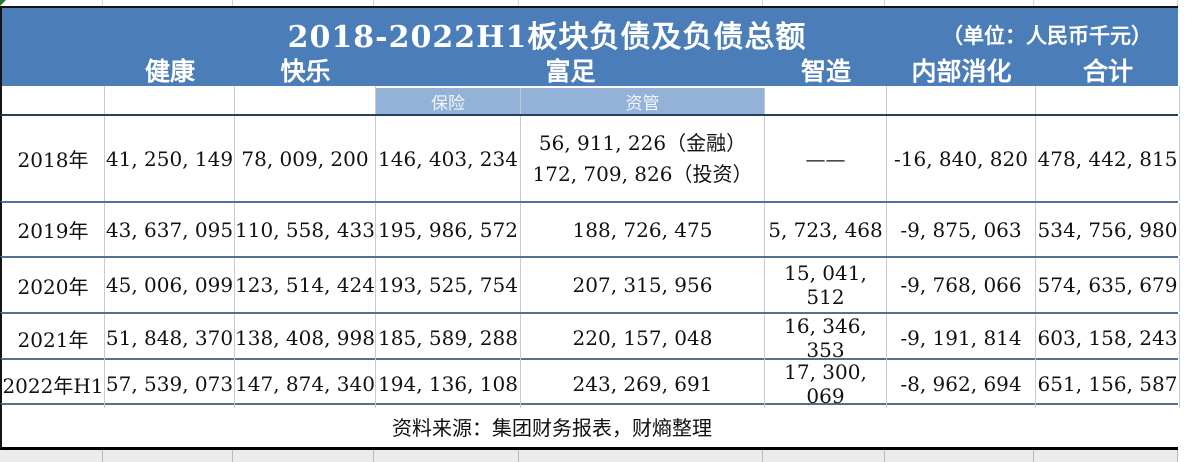 The height and width of the screenshot is (462, 1185). Describe the element at coordinates (53, 285) in the screenshot. I see `cell-year: 2020年` at that location.